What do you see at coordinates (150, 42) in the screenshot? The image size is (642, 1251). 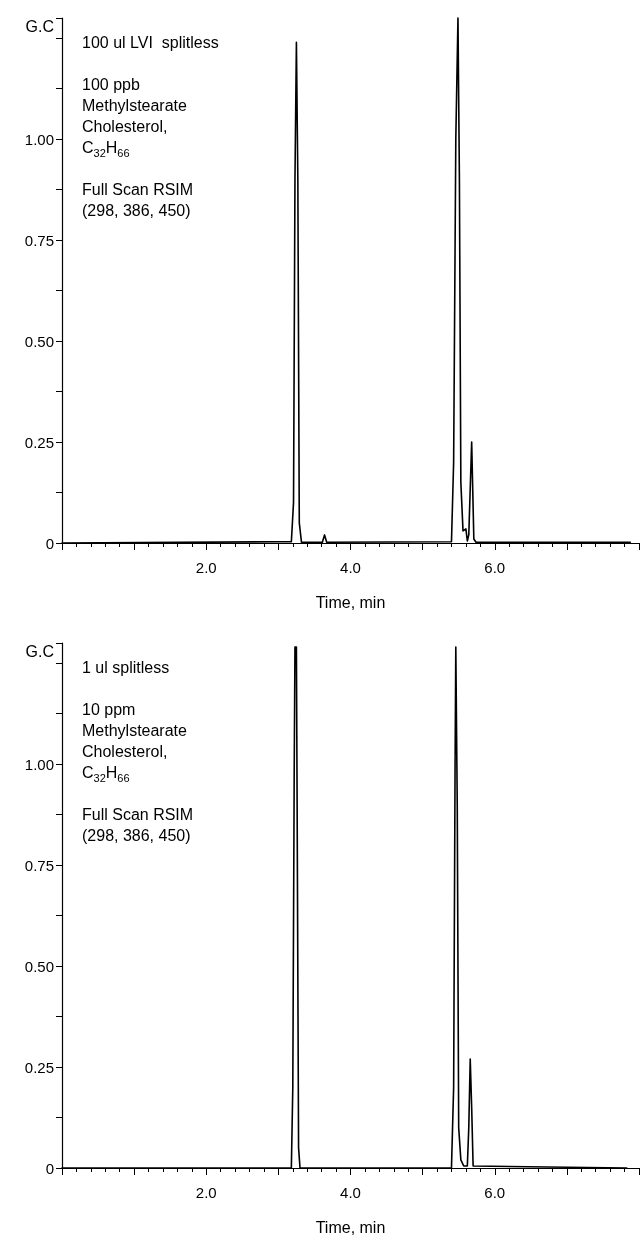 I see `annotation: 100 ul LVI splitless` at bounding box center [150, 42].